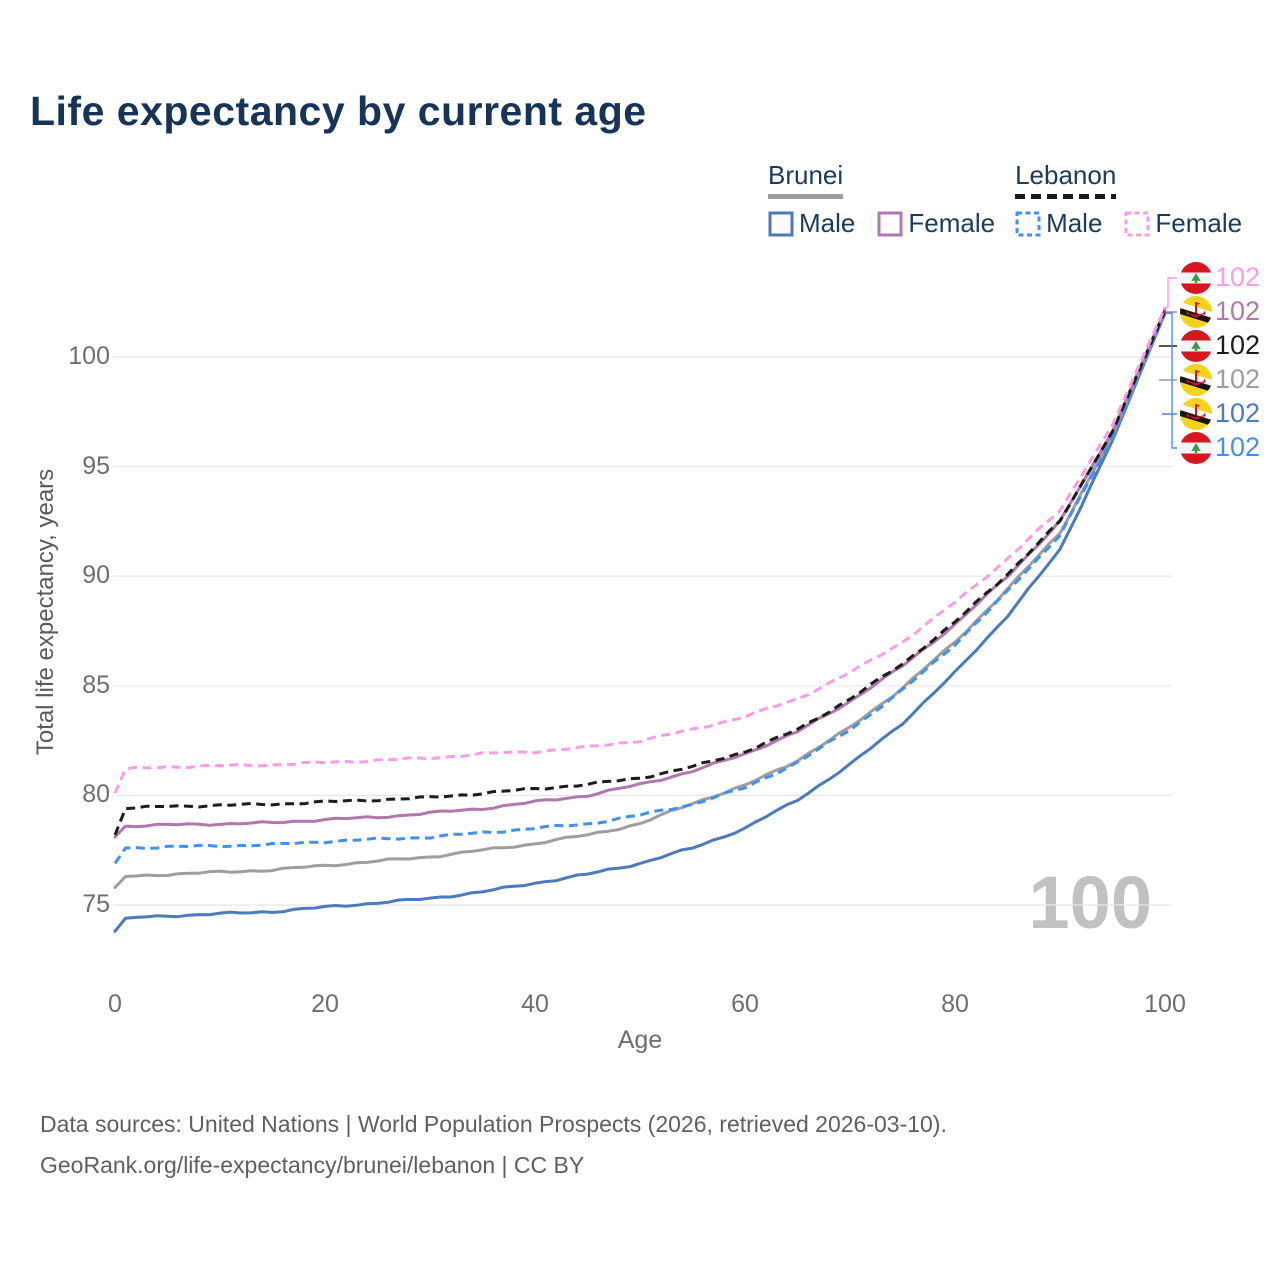 The width and height of the screenshot is (1280, 1280). What do you see at coordinates (1066, 175) in the screenshot?
I see `legend-country-label: Lebanon` at bounding box center [1066, 175].